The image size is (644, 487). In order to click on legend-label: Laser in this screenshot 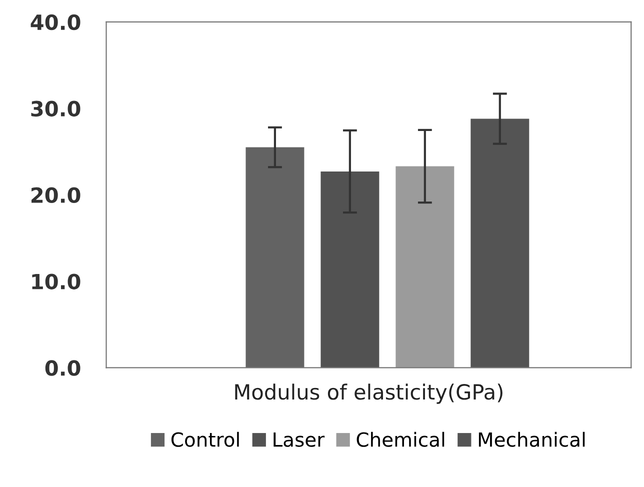, I will do `click(299, 439)`.